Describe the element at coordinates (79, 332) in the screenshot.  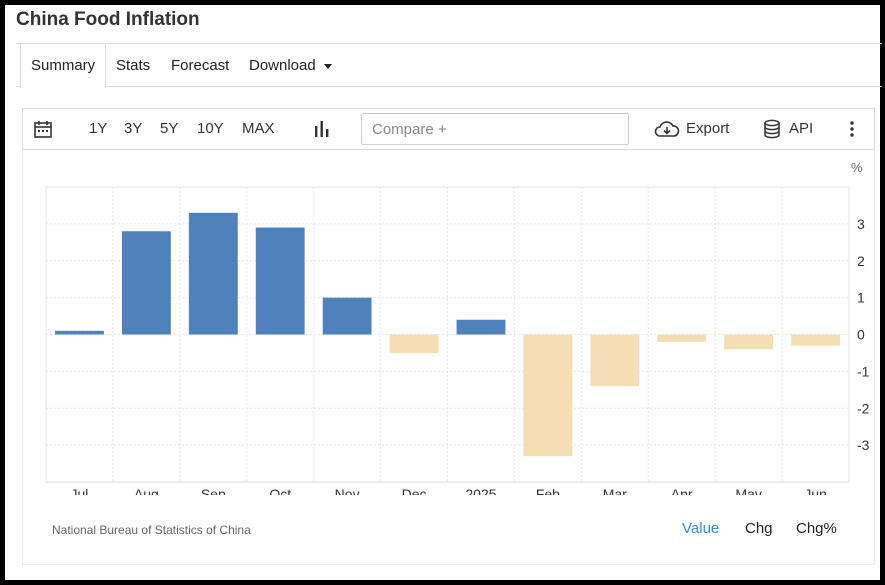
I see `bar-jul` at that location.